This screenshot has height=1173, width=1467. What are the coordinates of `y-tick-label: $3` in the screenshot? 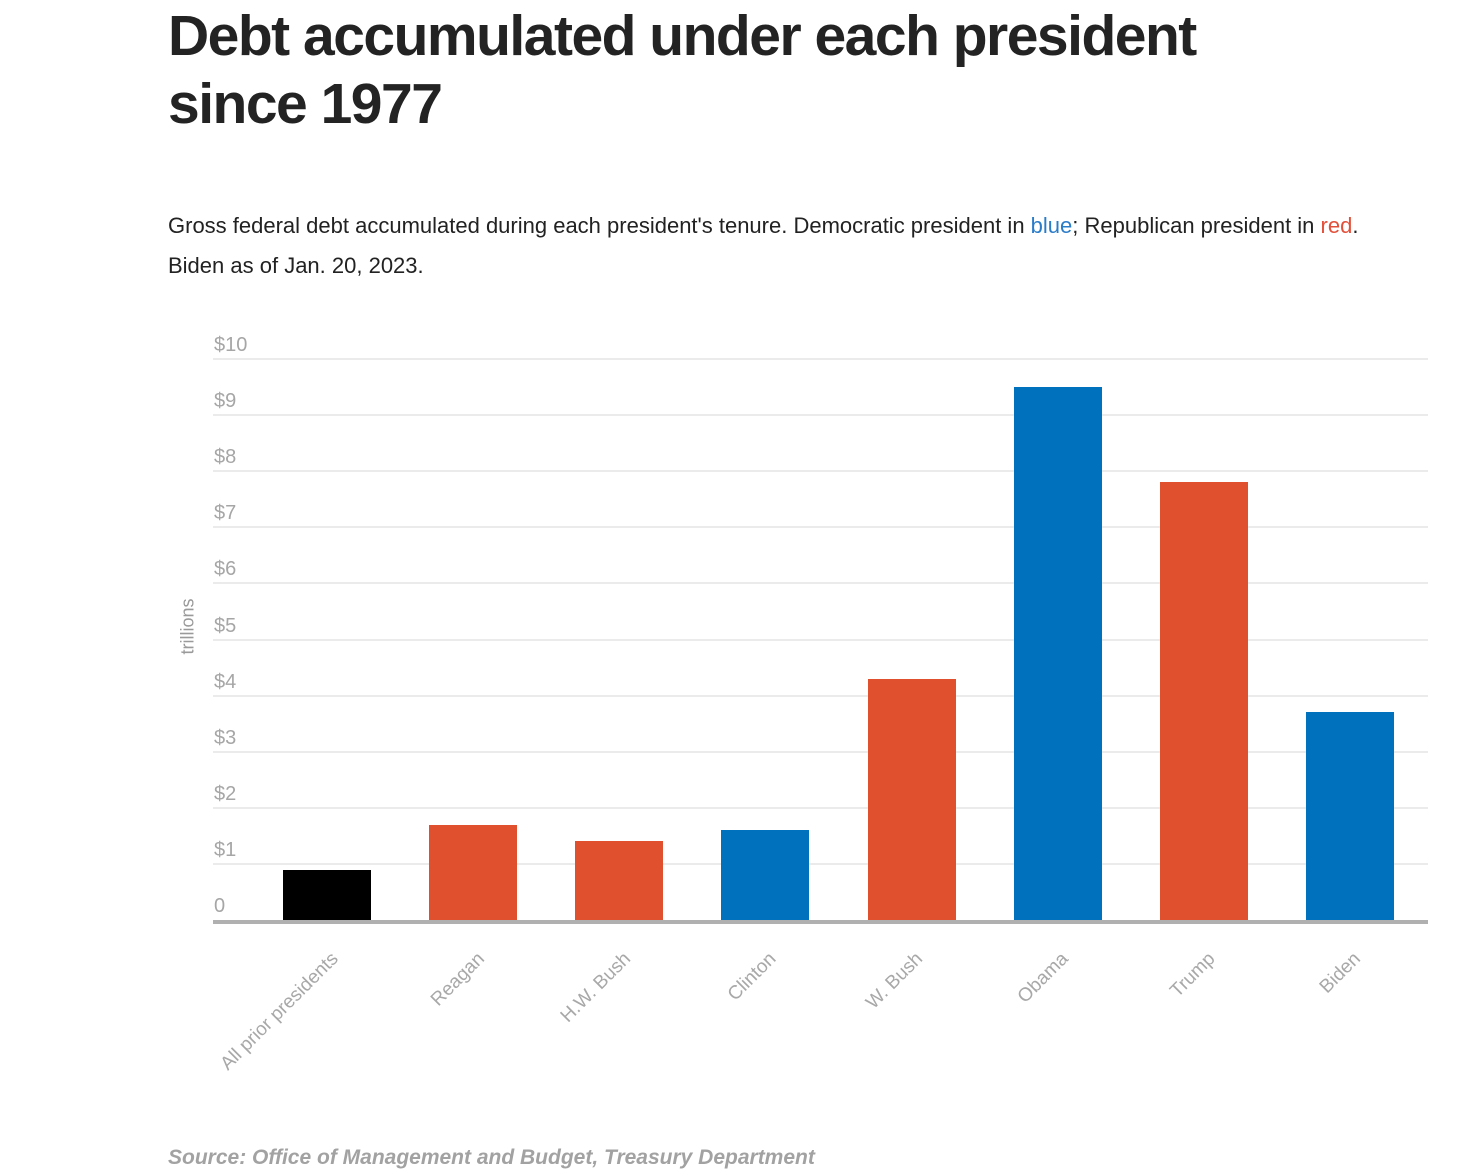 It's located at (225, 737).